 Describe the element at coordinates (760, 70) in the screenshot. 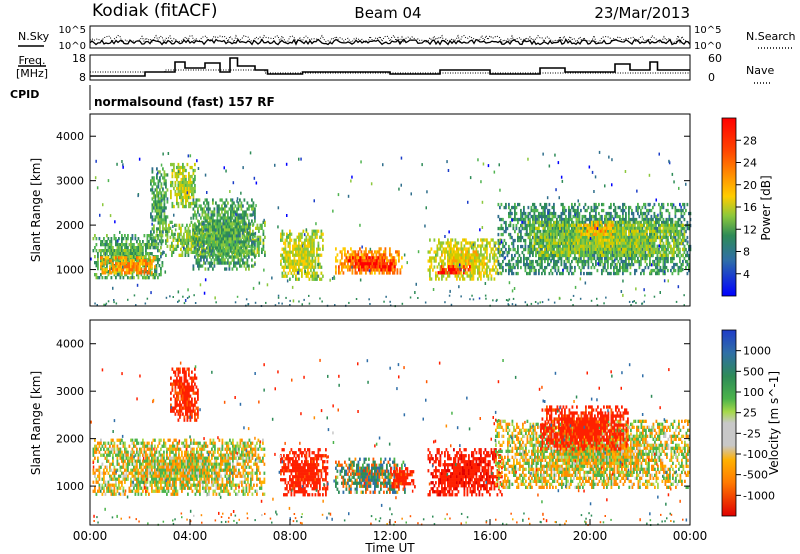

I see `nave-label: Nave` at that location.